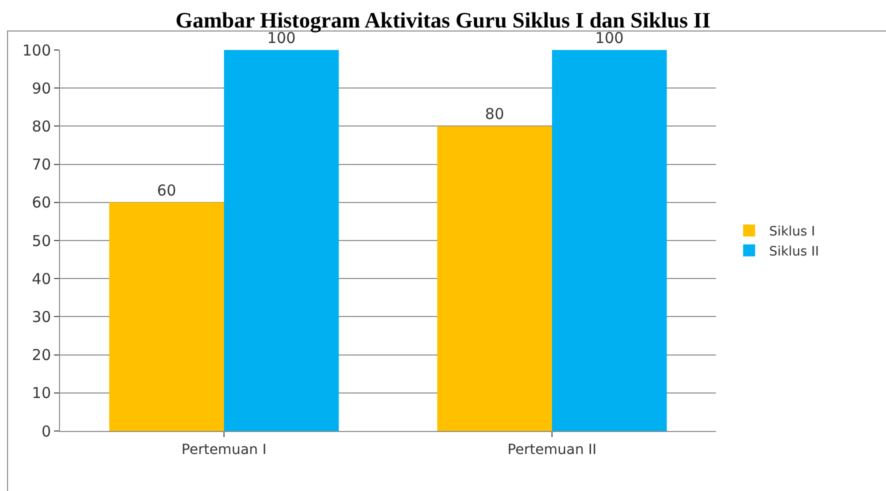 The height and width of the screenshot is (491, 886). I want to click on y-tick-label: 100, so click(36, 50).